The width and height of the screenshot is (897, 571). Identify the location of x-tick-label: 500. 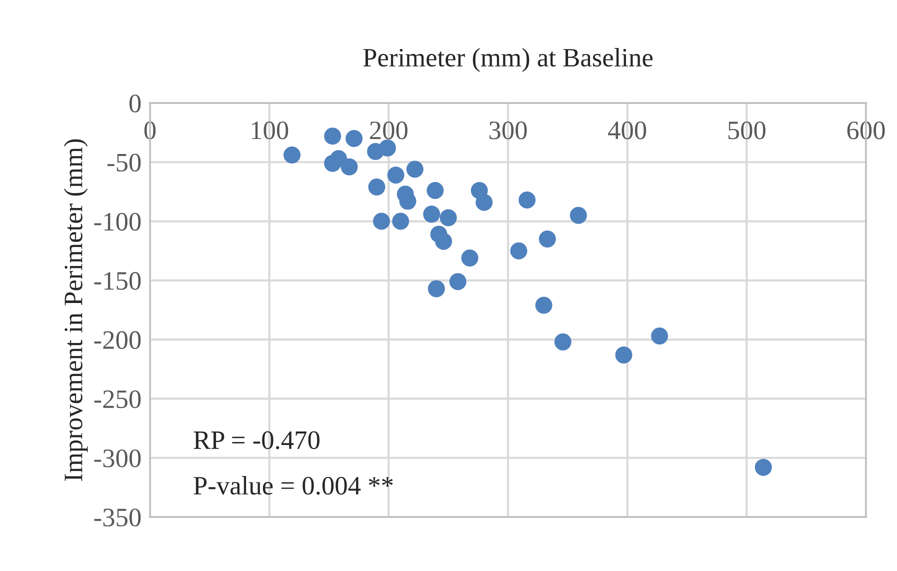
(747, 131).